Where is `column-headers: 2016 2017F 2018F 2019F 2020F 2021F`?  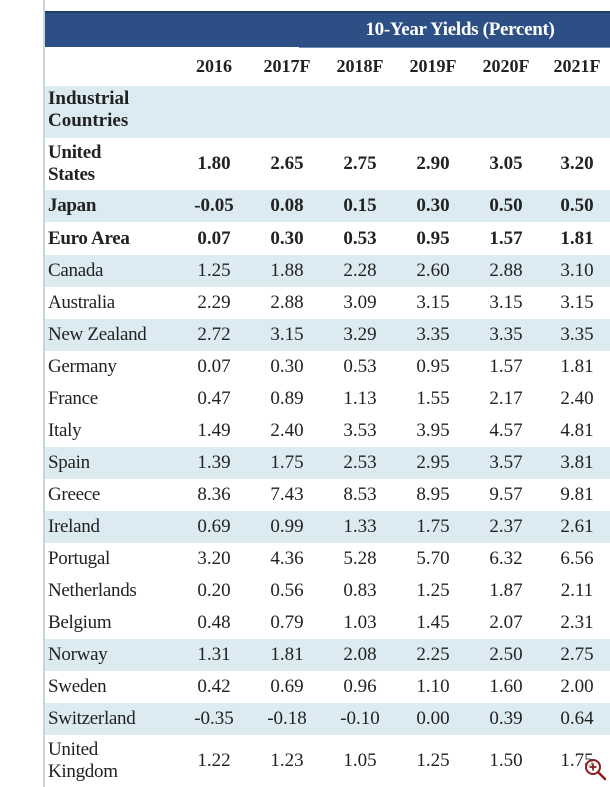
column-headers: 2016 2017F 2018F 2019F 2020F 2021F is located at coordinates (327, 67).